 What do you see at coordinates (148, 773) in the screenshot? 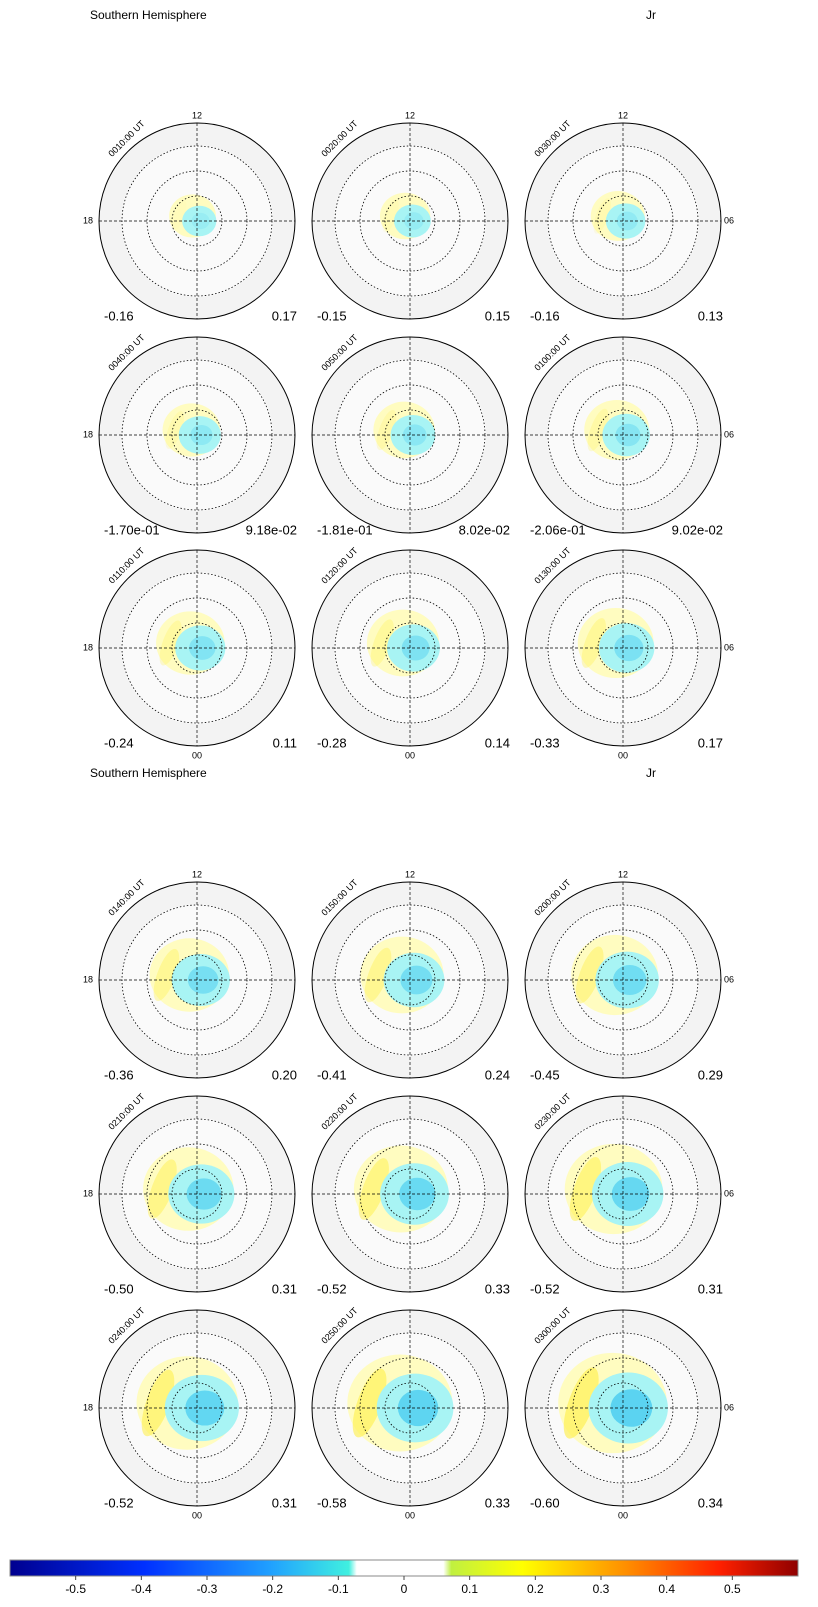
I see `section-title: Southern Hemisphere` at bounding box center [148, 773].